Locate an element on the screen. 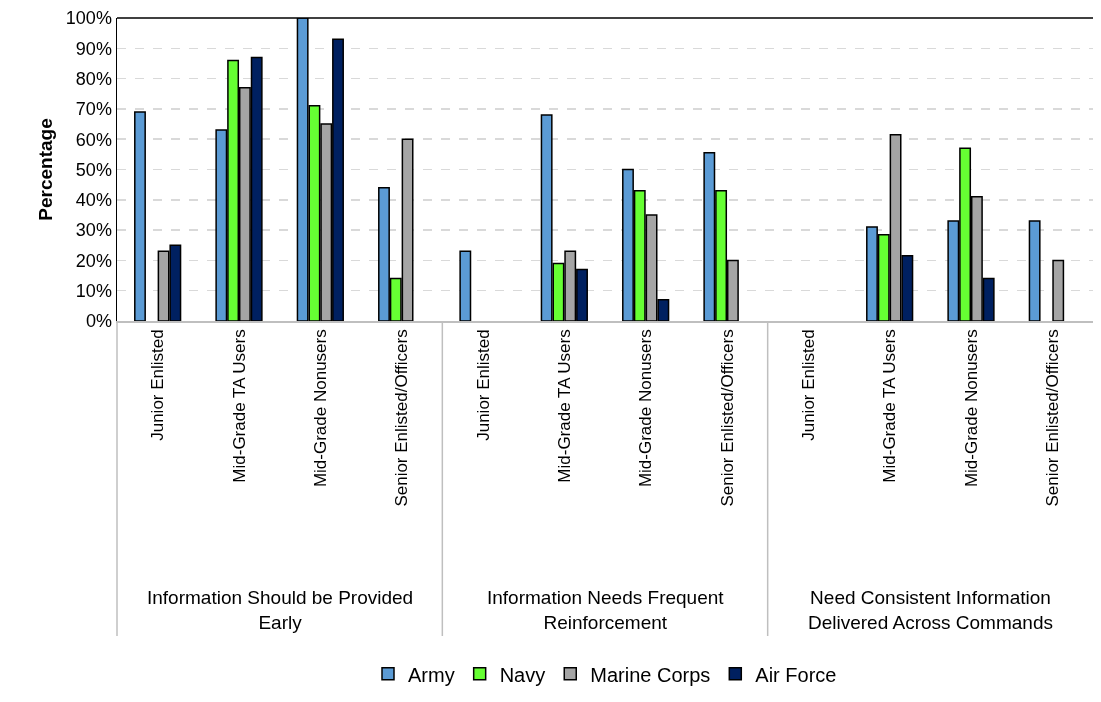  y-tick-label: 60% is located at coordinates (93, 139).